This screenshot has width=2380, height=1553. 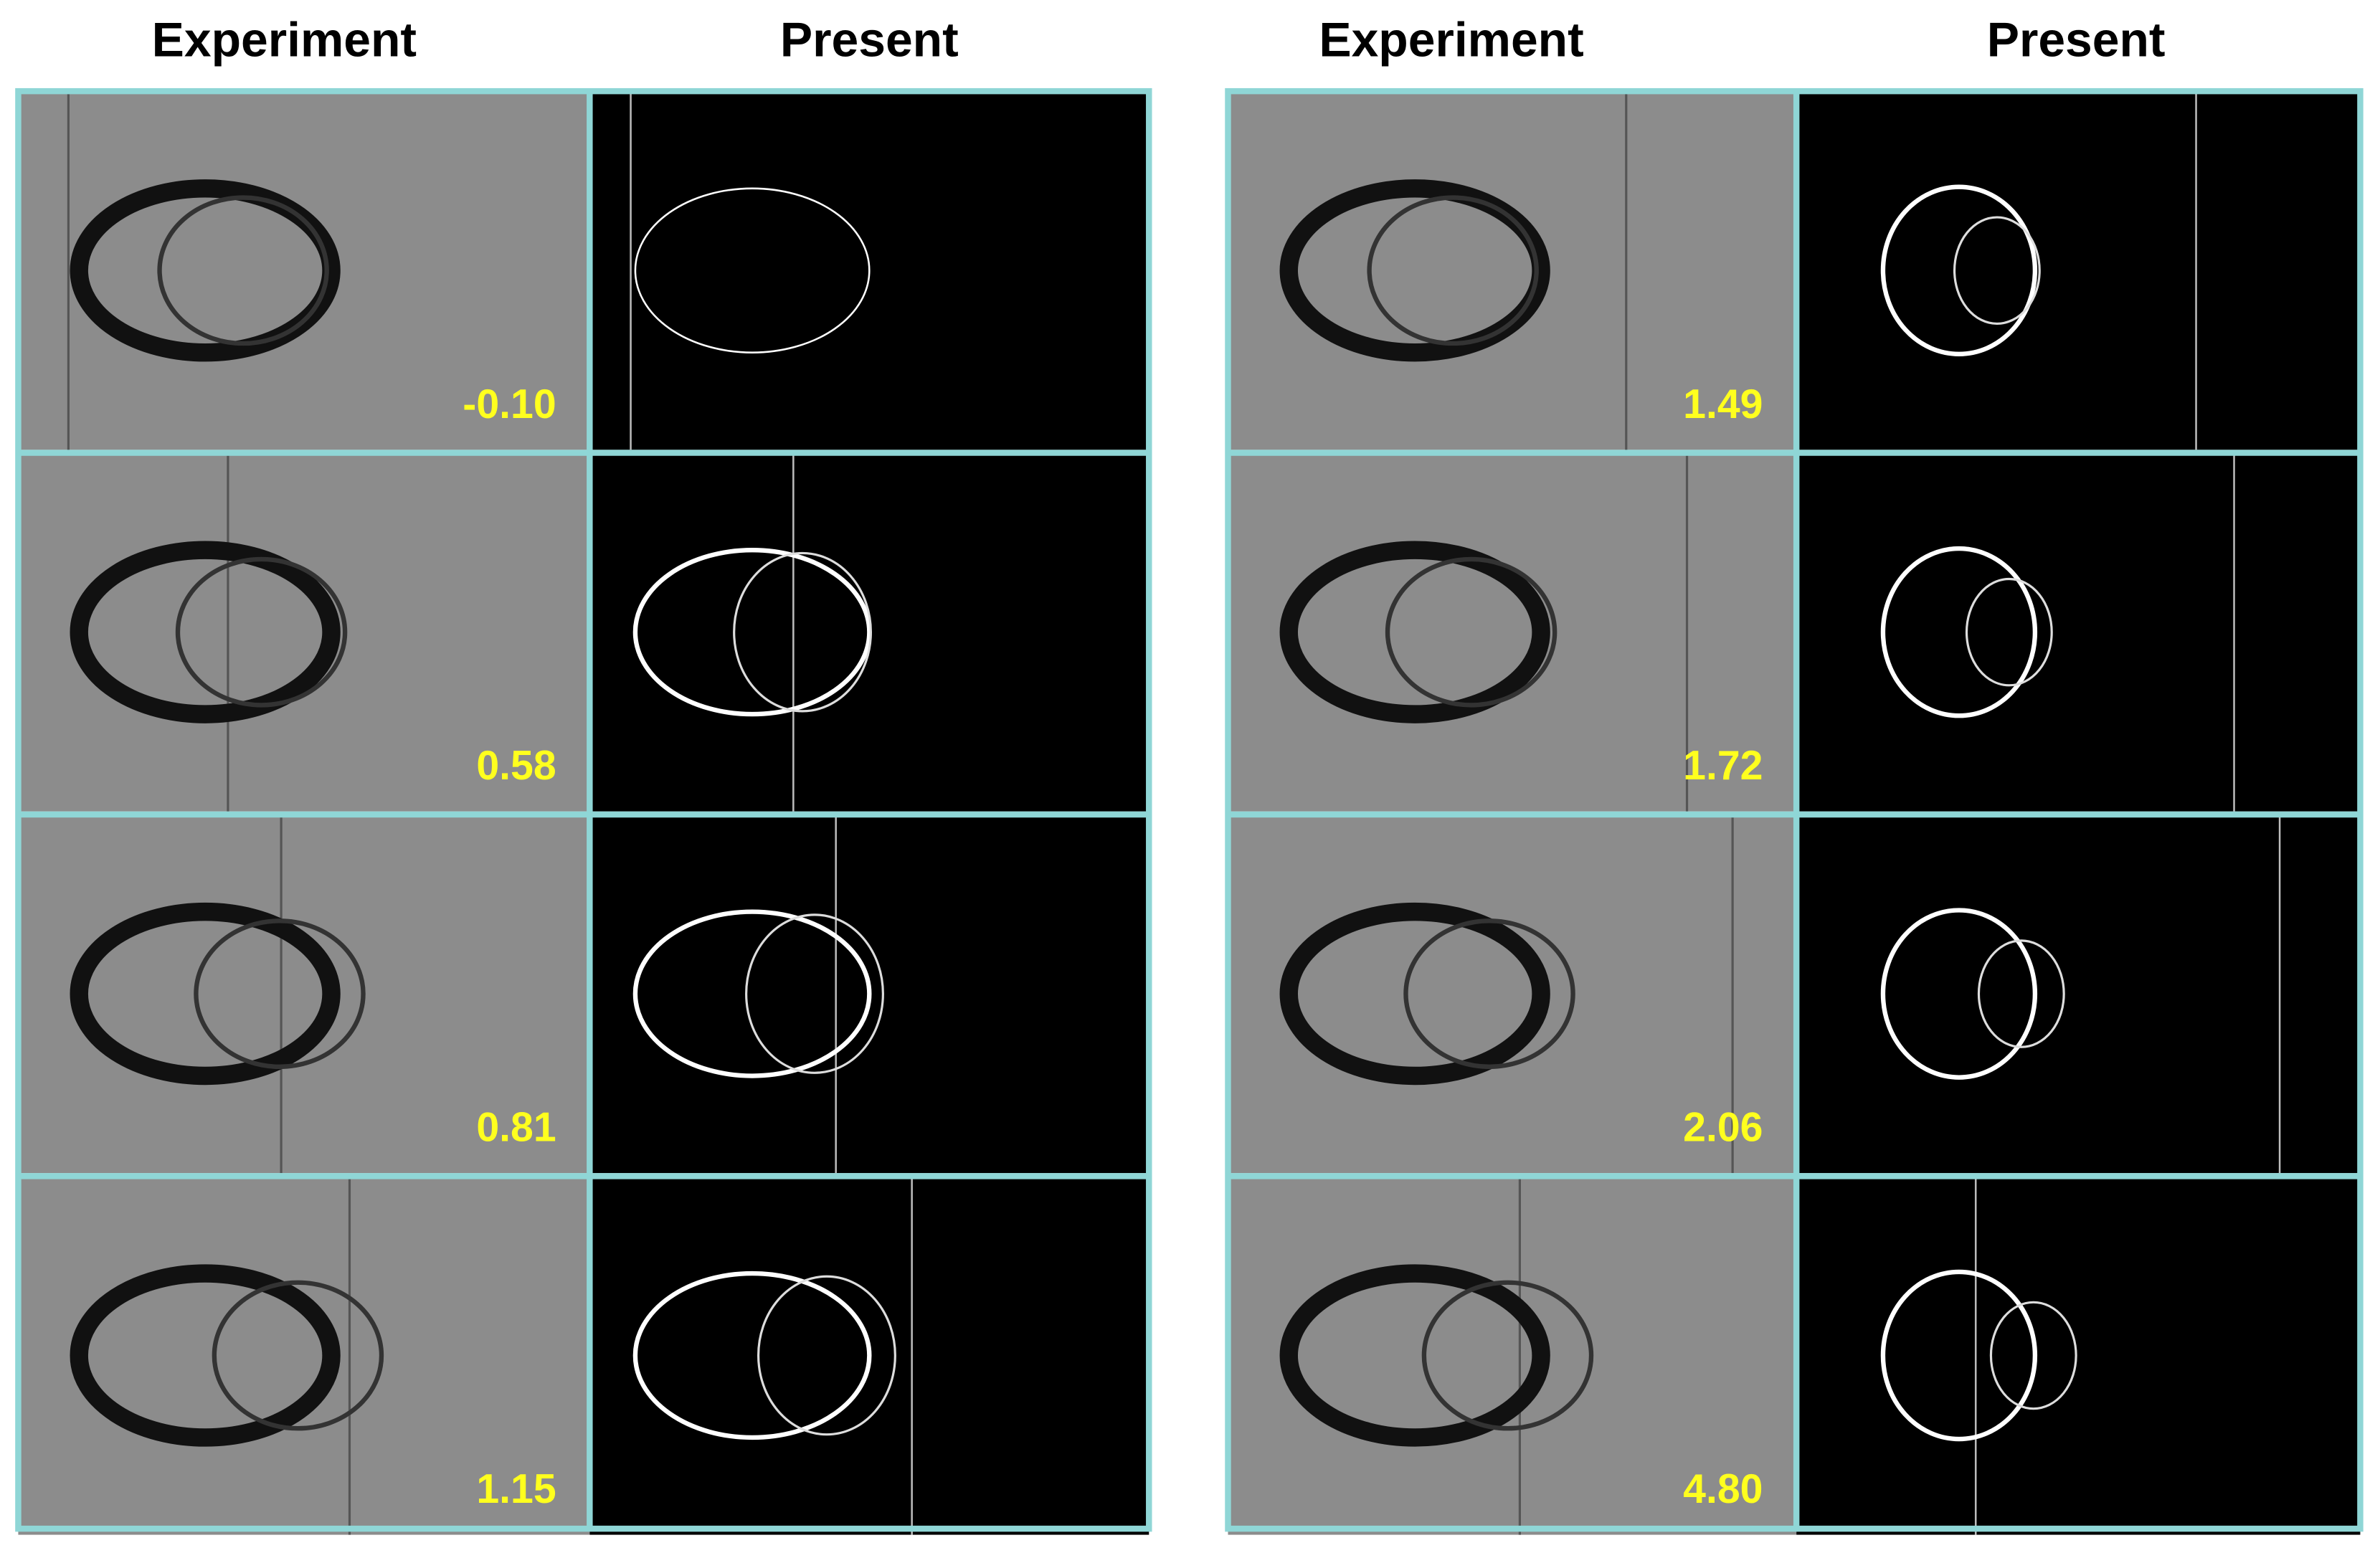 I want to click on time-label: 0.81, so click(x=516, y=1128).